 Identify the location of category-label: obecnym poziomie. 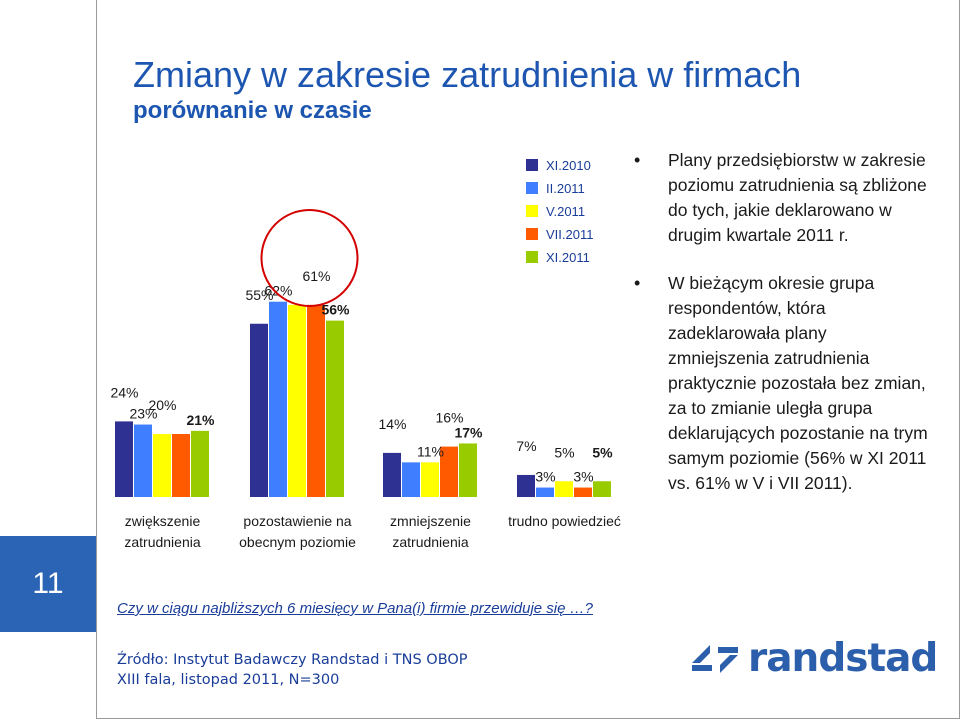
(297, 542).